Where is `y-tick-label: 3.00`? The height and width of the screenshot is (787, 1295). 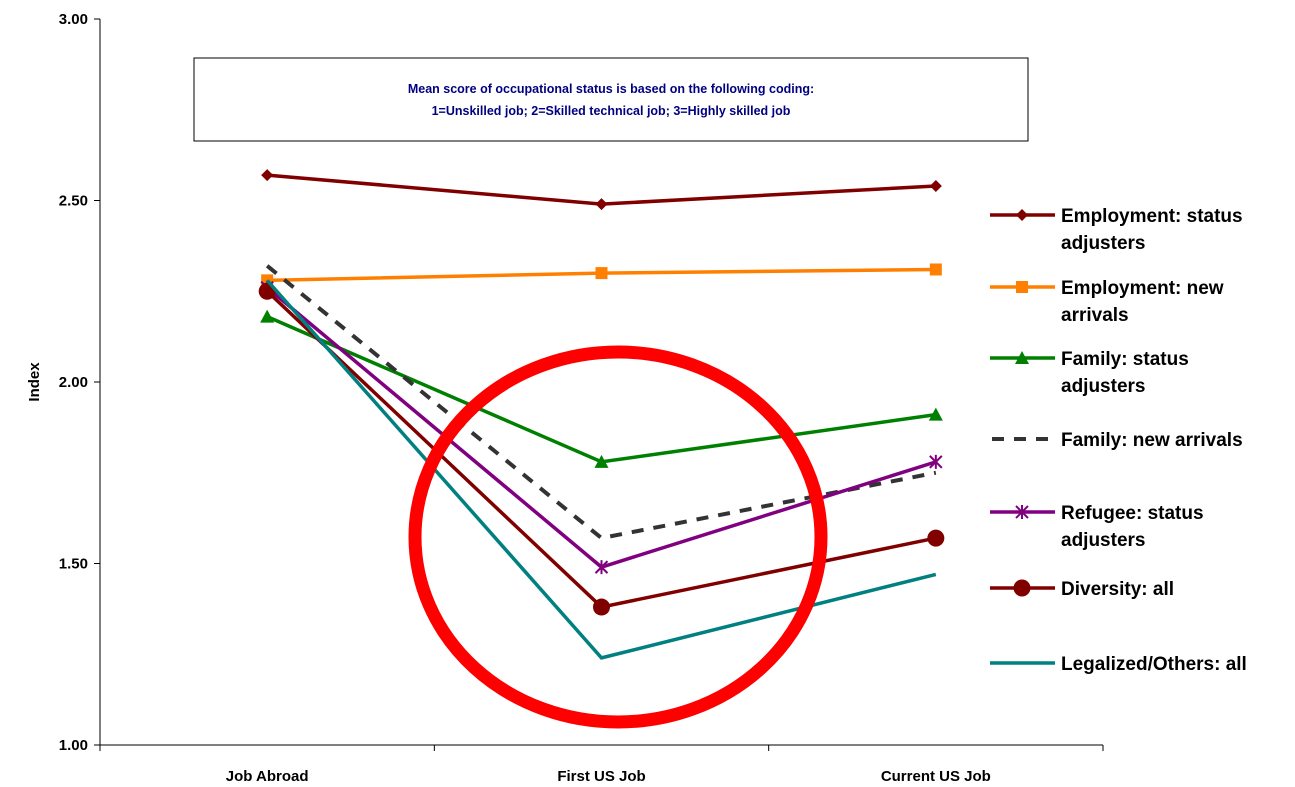
y-tick-label: 3.00 is located at coordinates (73, 19).